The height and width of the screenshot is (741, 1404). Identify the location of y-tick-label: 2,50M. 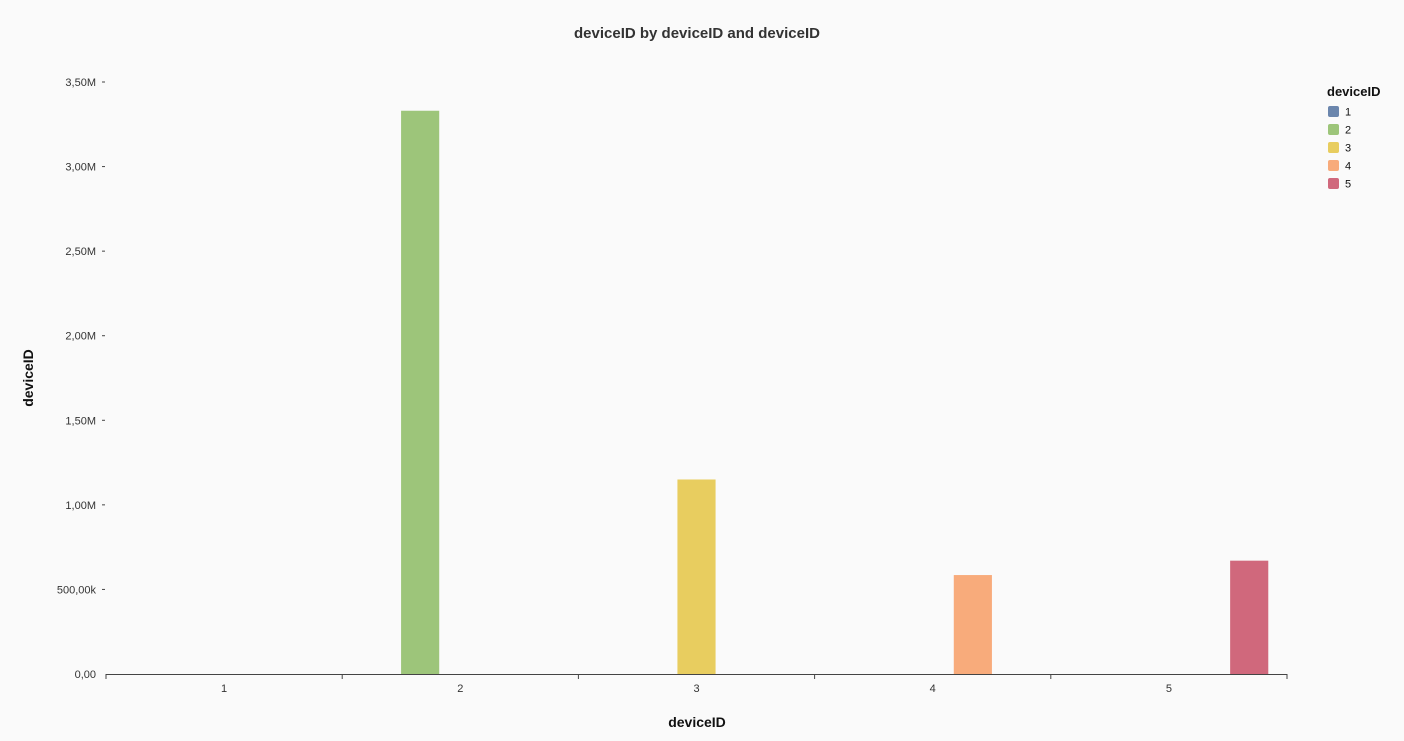
(80, 252).